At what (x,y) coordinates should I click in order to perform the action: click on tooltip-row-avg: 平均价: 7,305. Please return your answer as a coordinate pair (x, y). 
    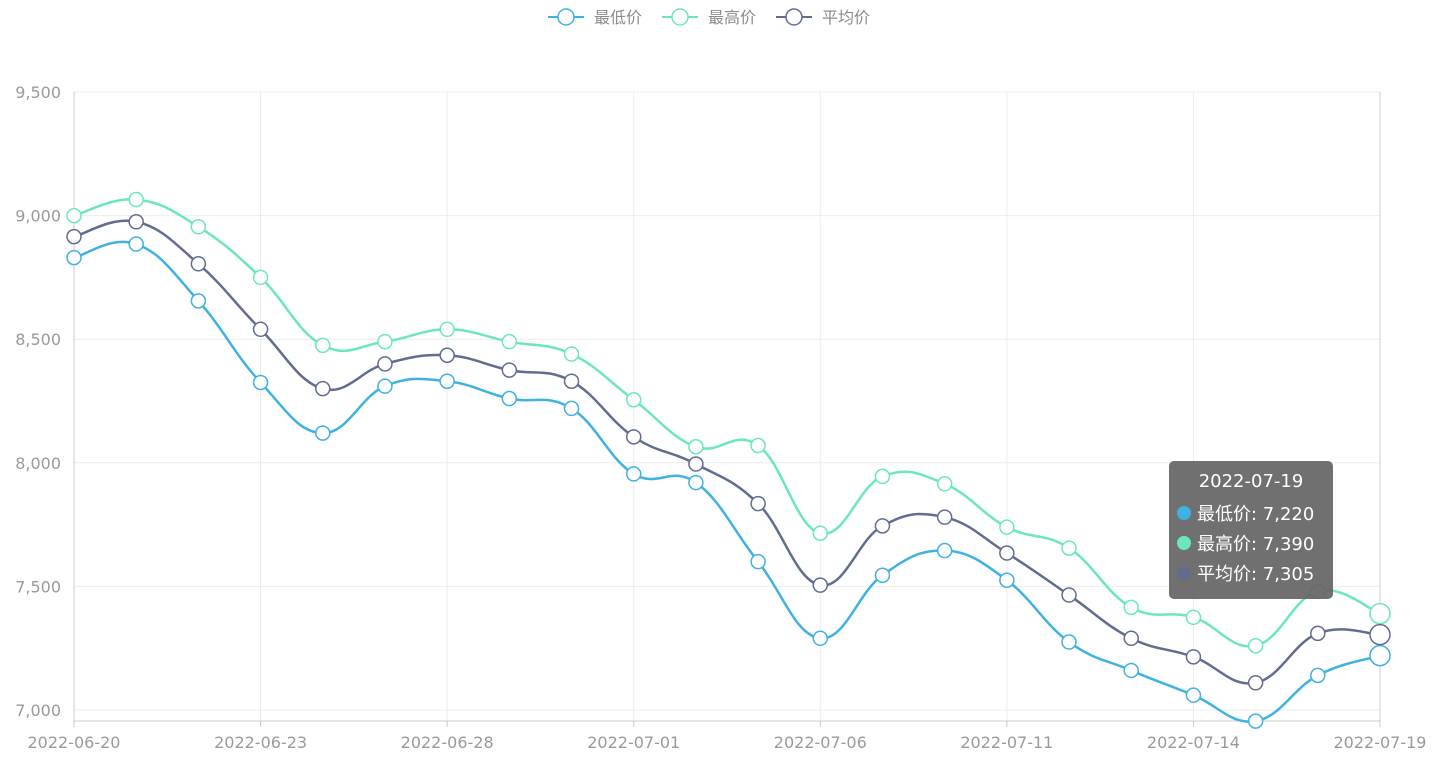
    Looking at the image, I should click on (1255, 573).